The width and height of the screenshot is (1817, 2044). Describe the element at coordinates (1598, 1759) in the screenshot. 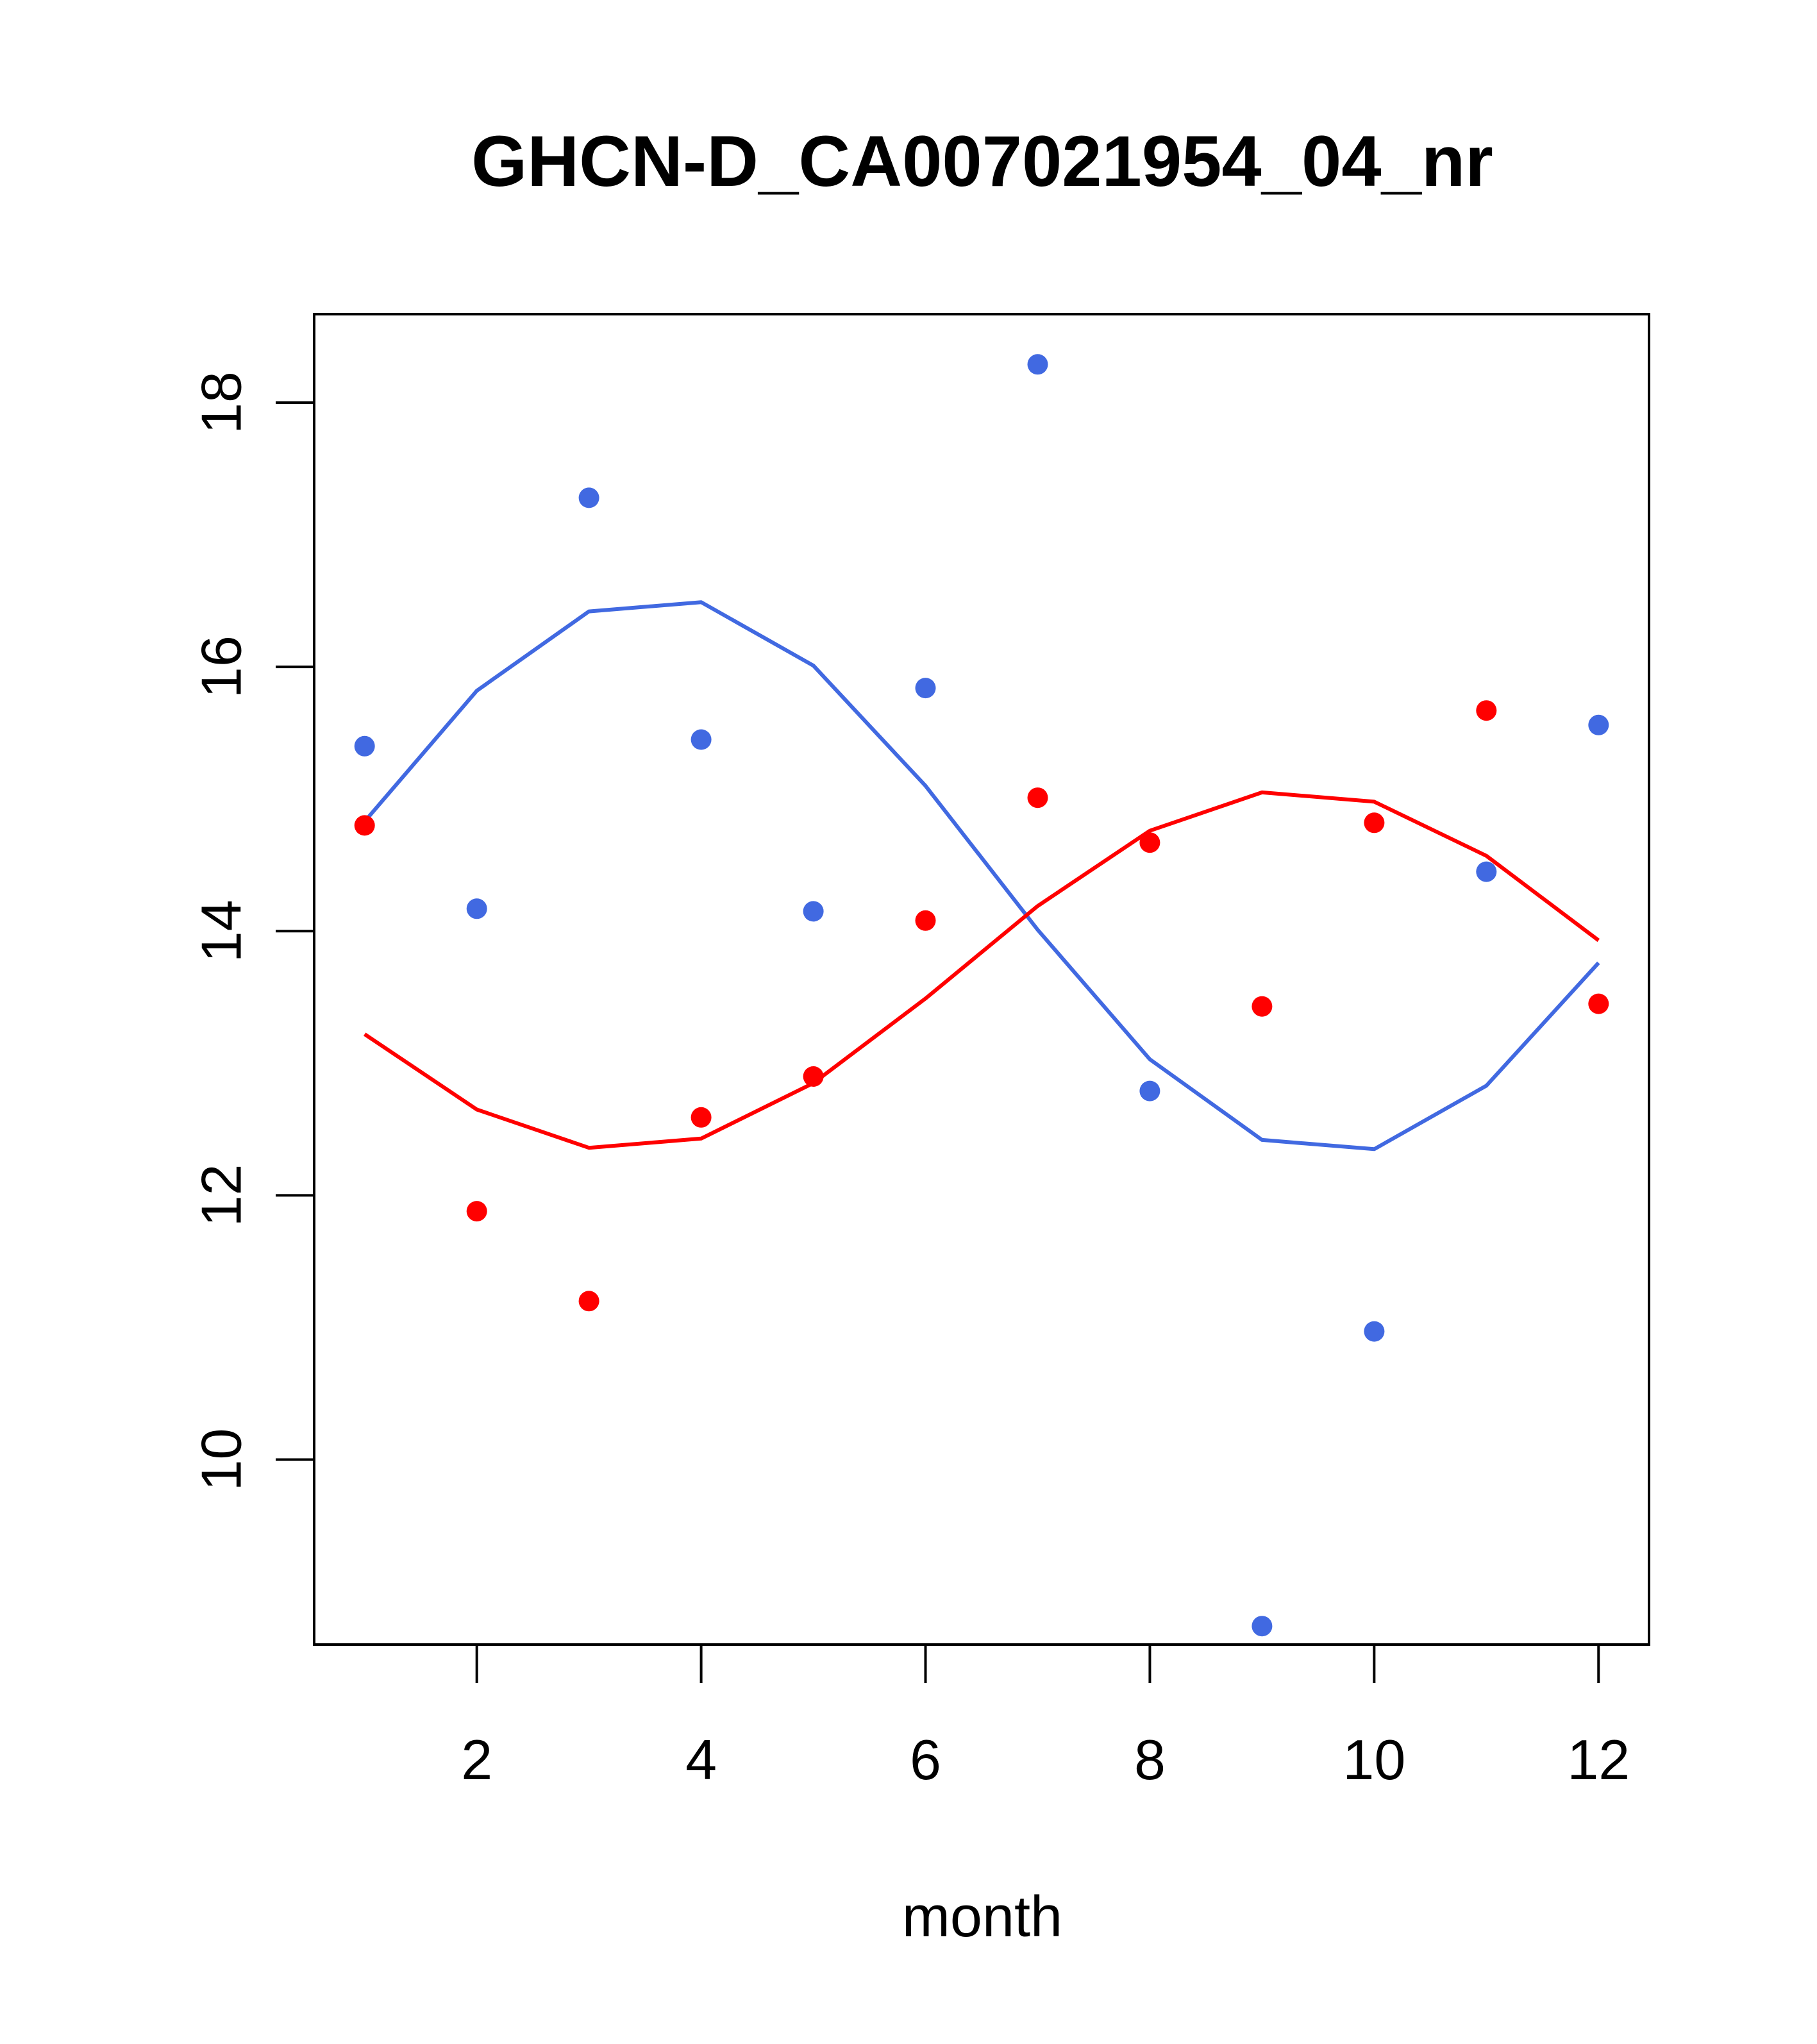

I see `x-tick-label: 12` at that location.